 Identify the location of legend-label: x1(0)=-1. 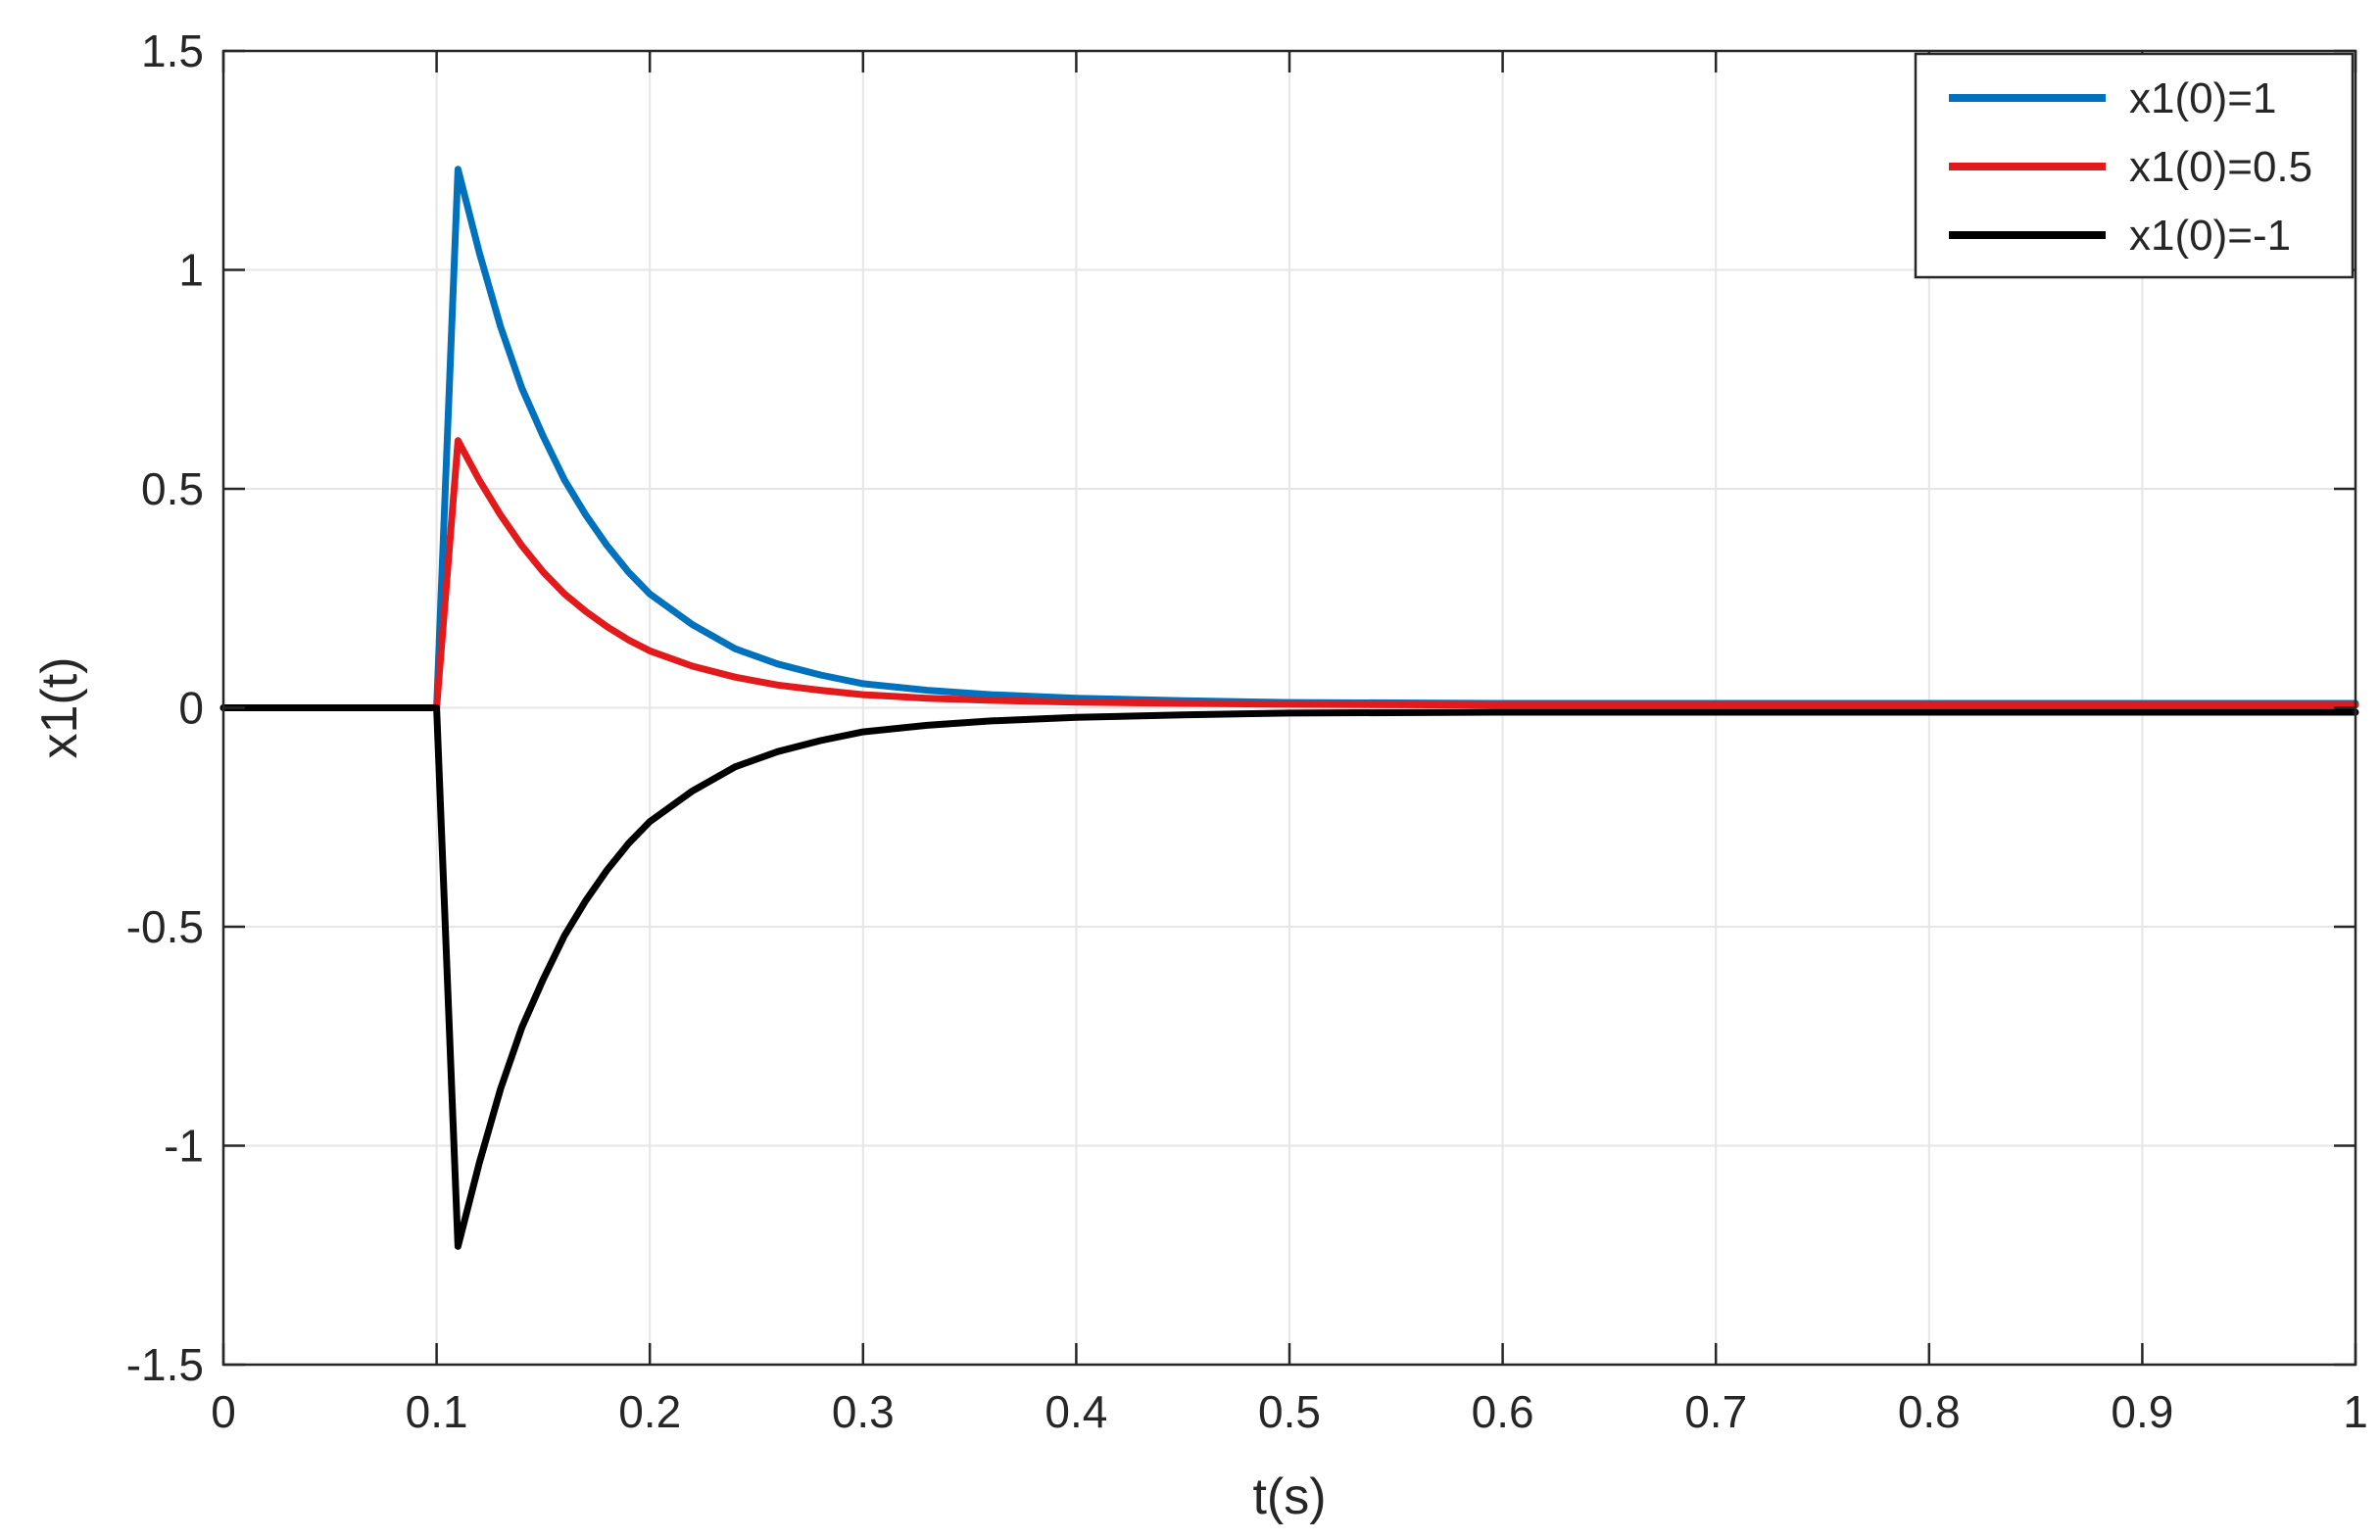
(2210, 236).